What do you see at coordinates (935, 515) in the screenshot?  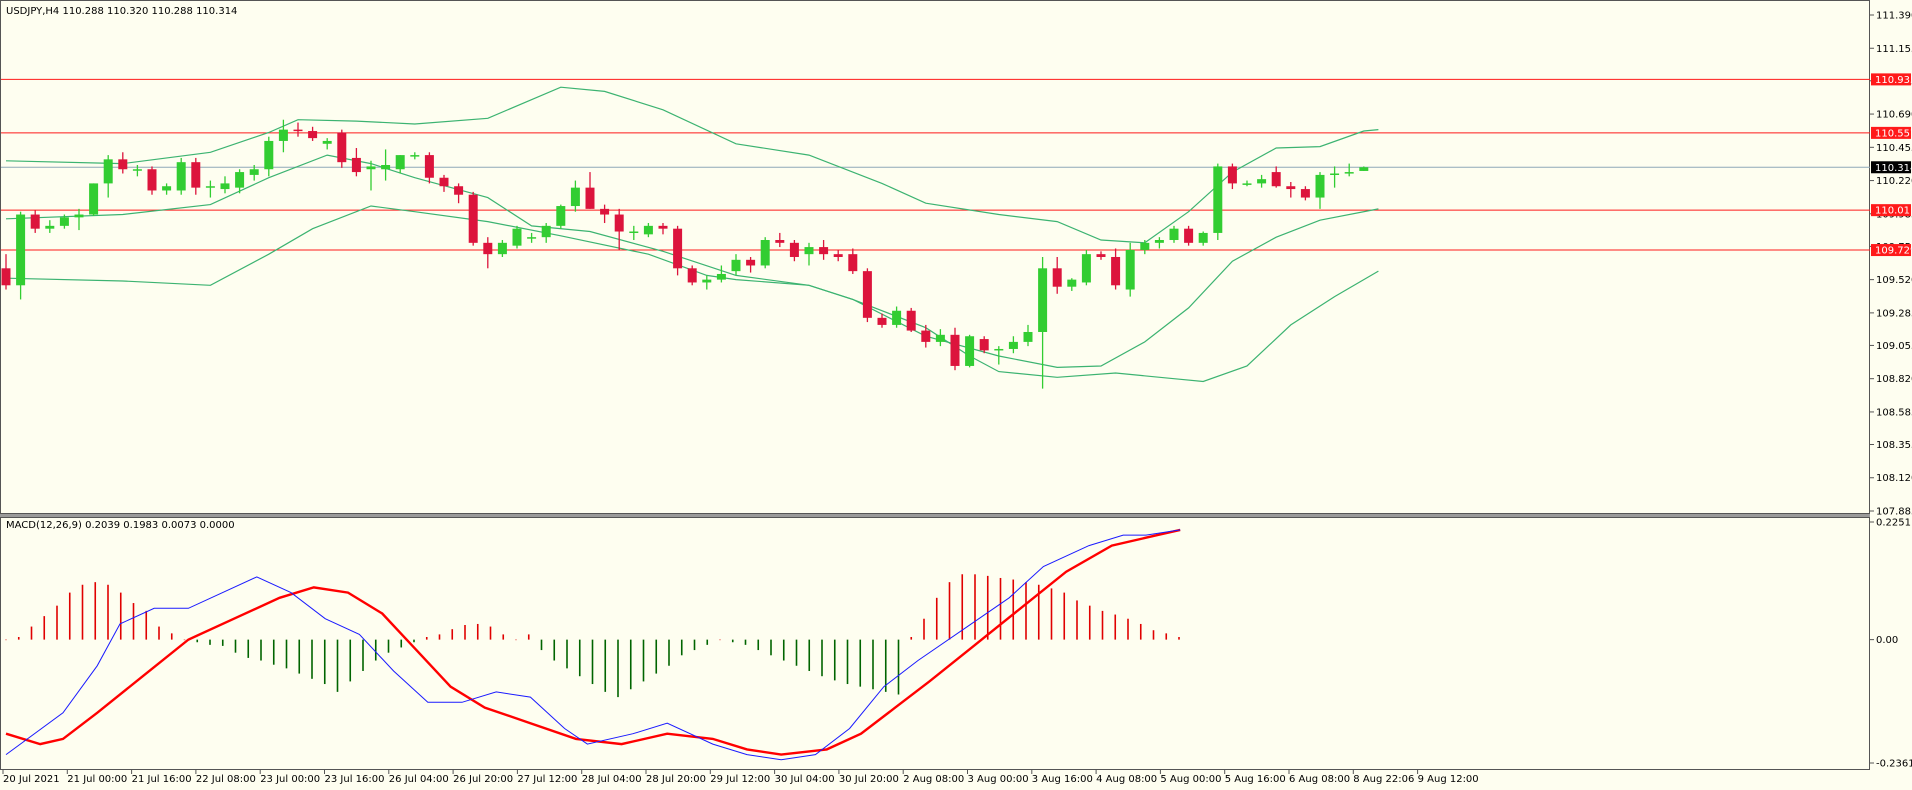 I see `panel-separator` at bounding box center [935, 515].